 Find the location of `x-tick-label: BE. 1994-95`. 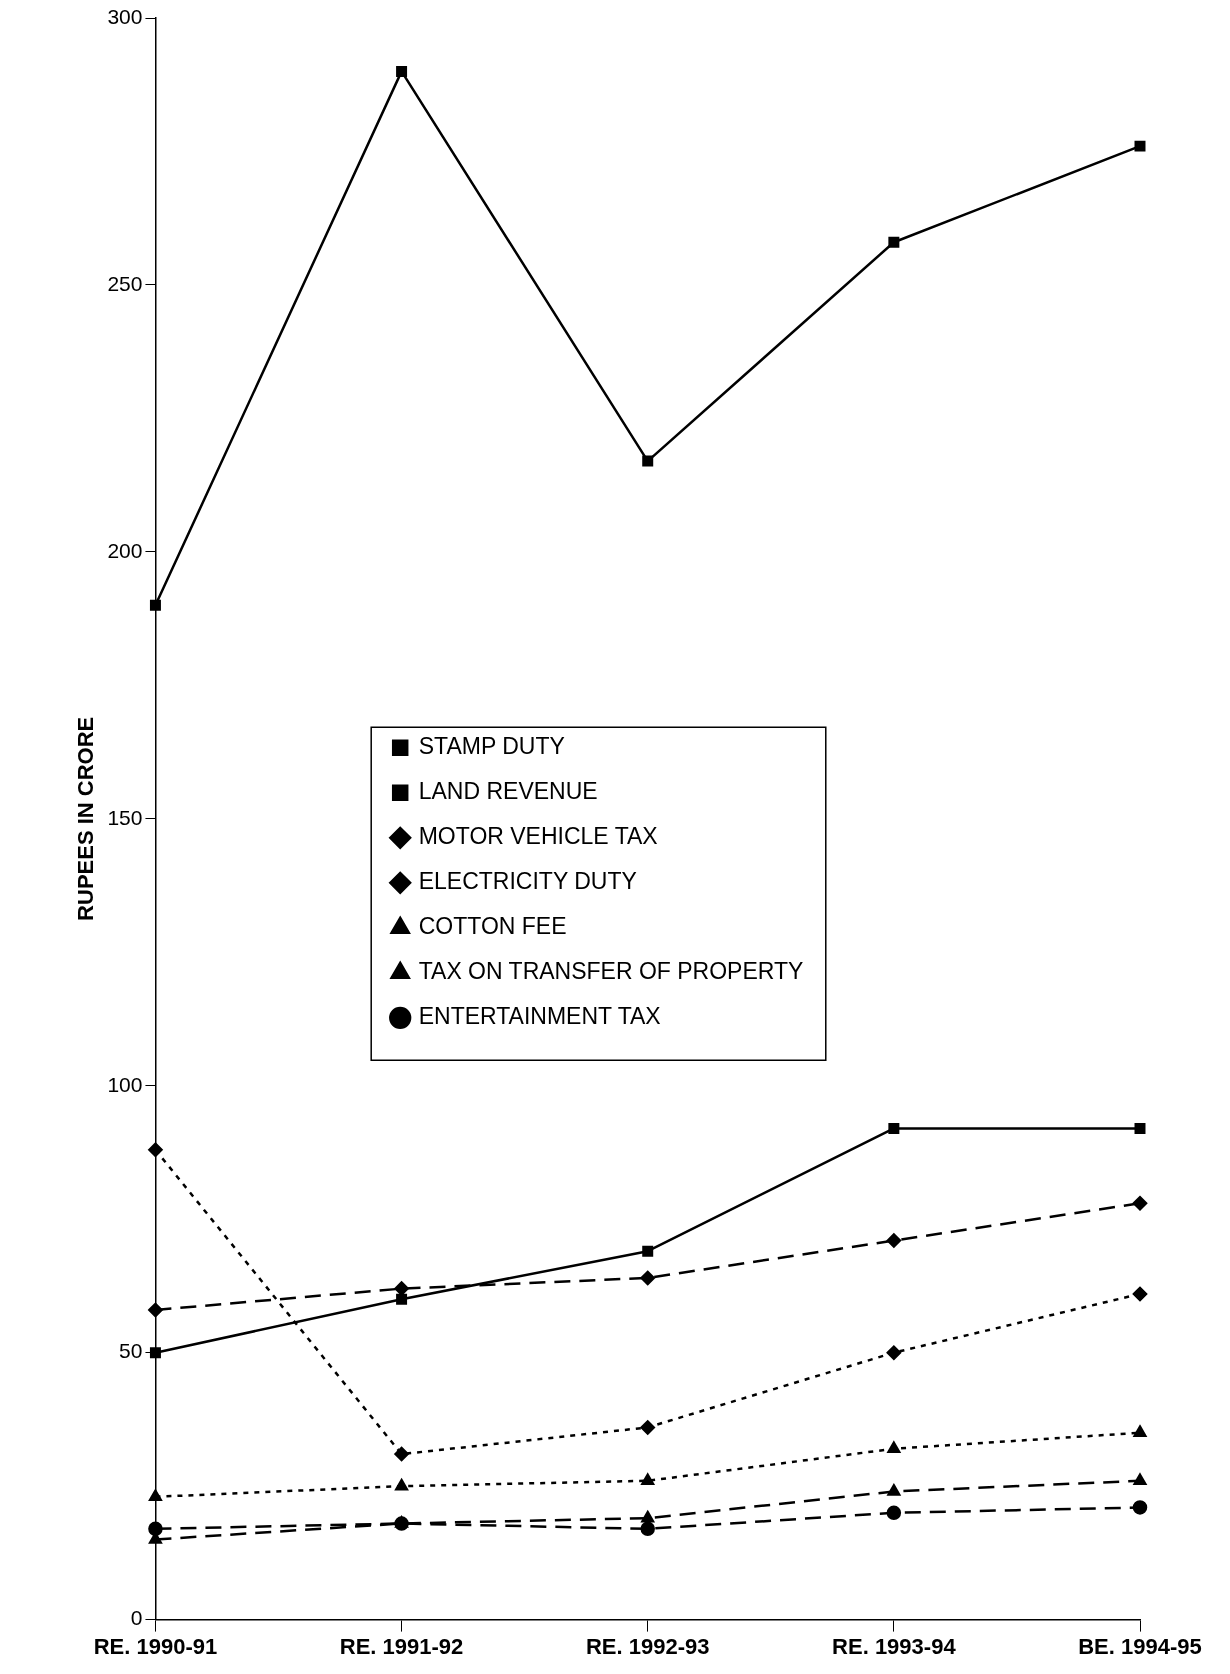

x-tick-label: BE. 1994-95 is located at coordinates (1140, 1646).